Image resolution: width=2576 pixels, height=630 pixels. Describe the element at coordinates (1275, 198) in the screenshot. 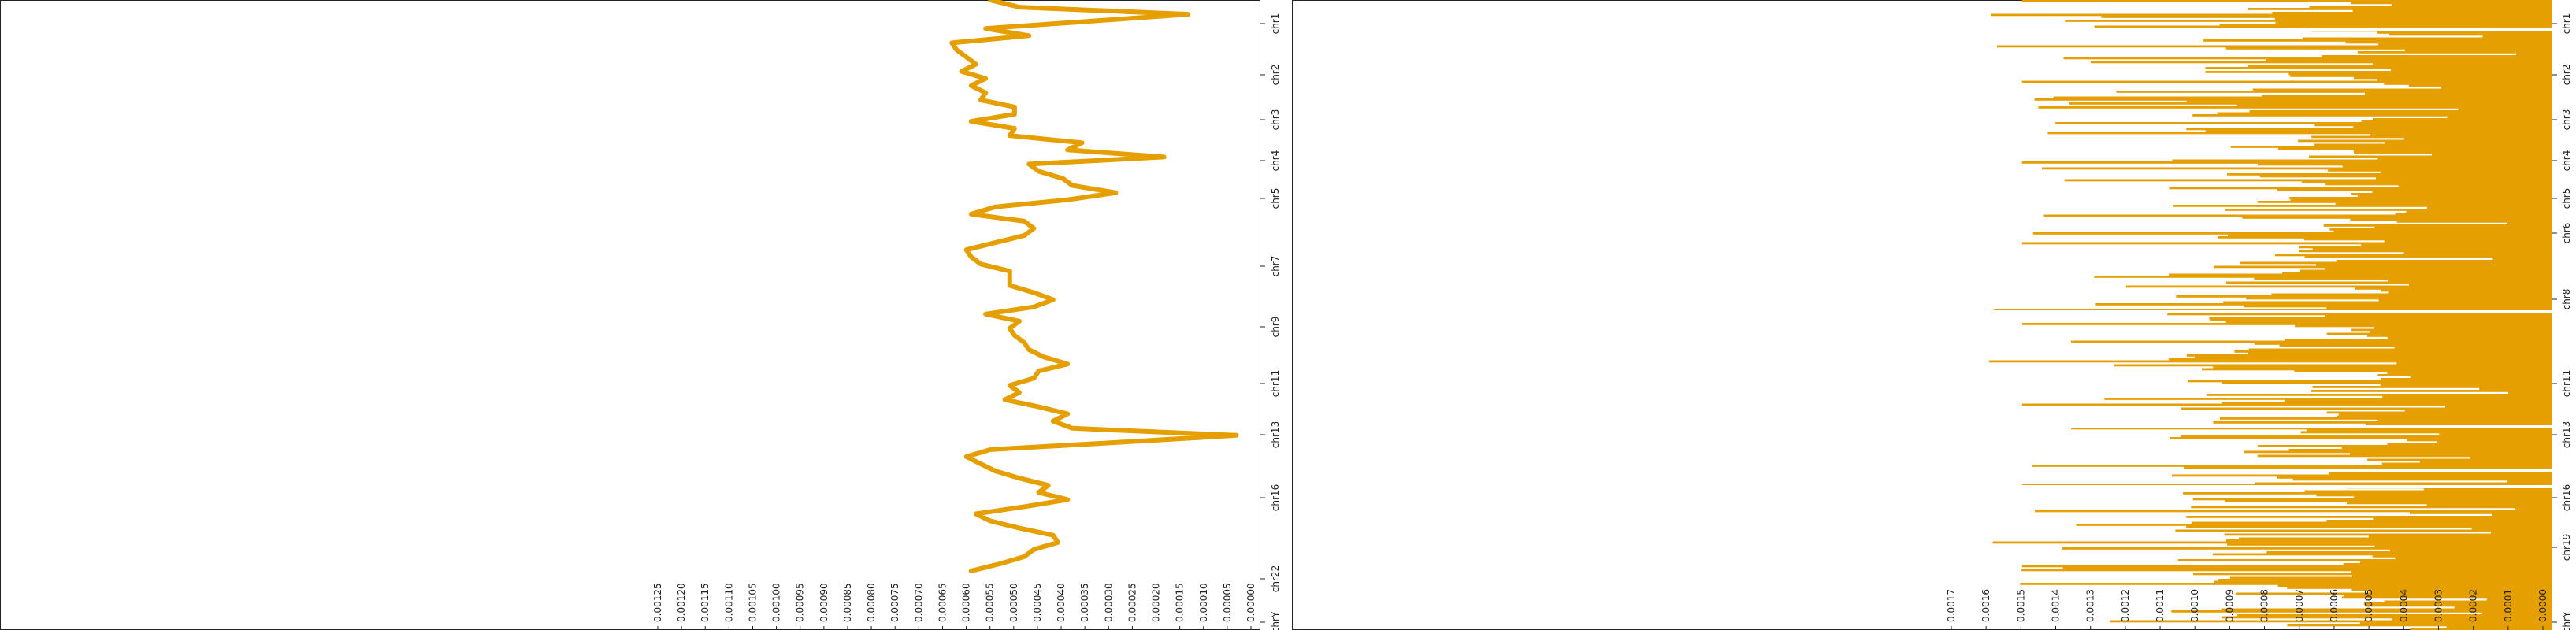

I see `category-label: chr5` at that location.